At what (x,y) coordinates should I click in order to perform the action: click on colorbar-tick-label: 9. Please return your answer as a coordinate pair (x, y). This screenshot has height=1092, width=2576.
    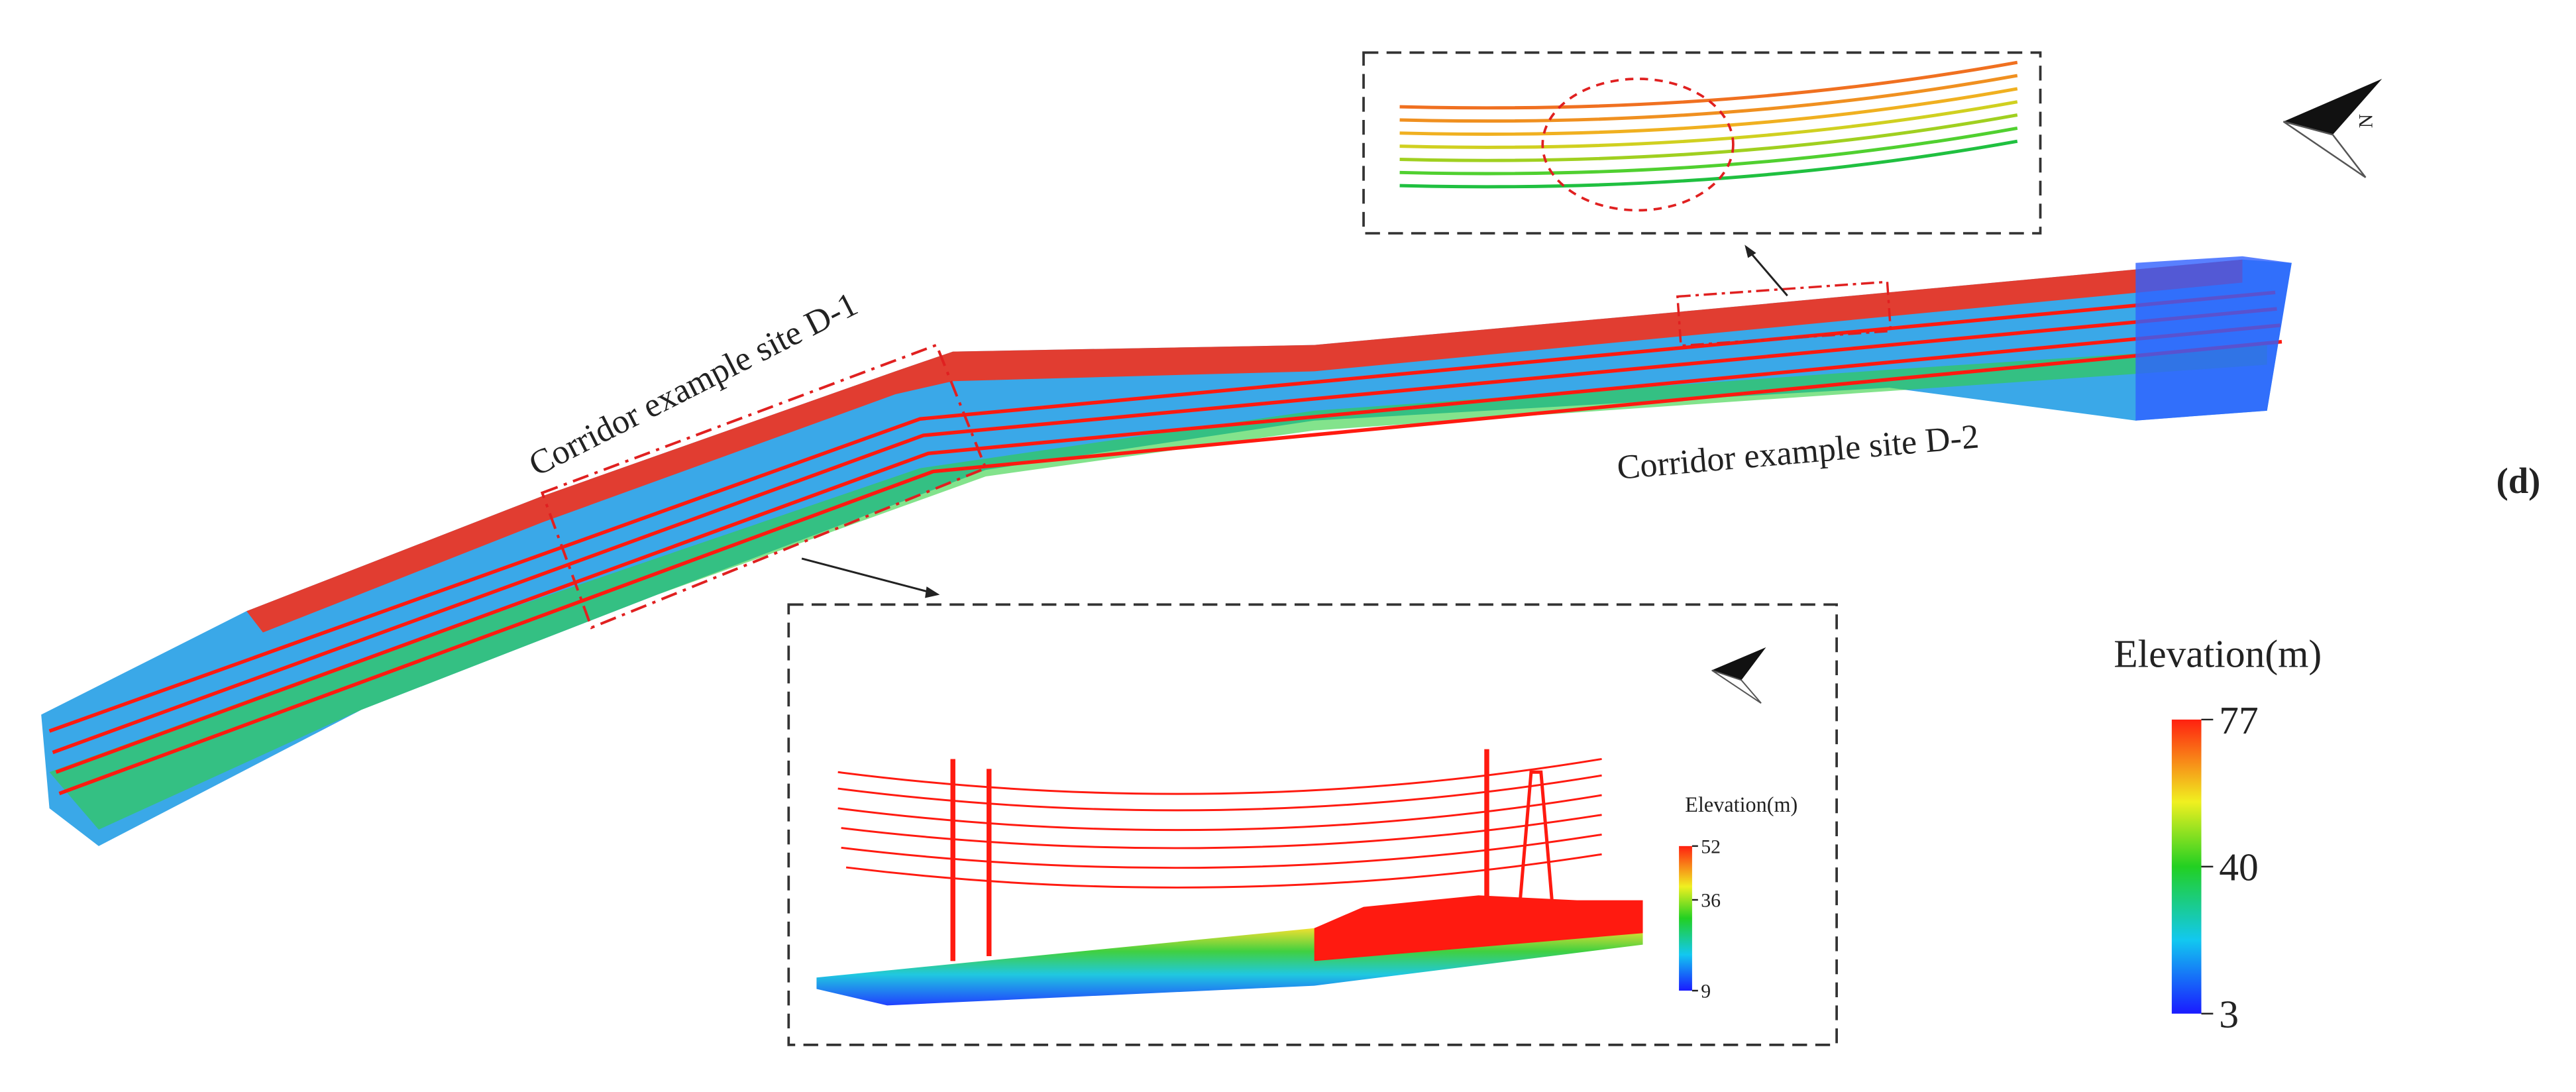
    Looking at the image, I should click on (1706, 991).